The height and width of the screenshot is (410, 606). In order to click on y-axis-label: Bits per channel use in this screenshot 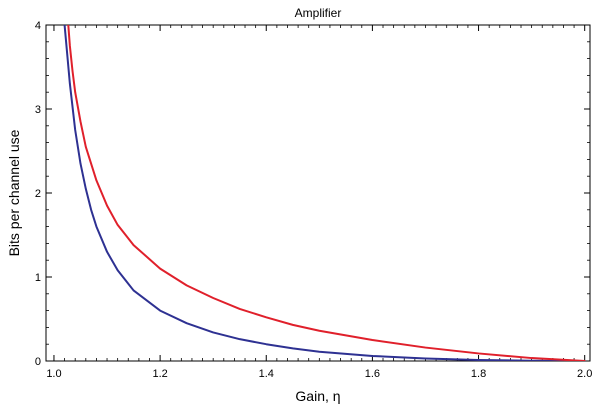, I will do `click(14, 192)`.